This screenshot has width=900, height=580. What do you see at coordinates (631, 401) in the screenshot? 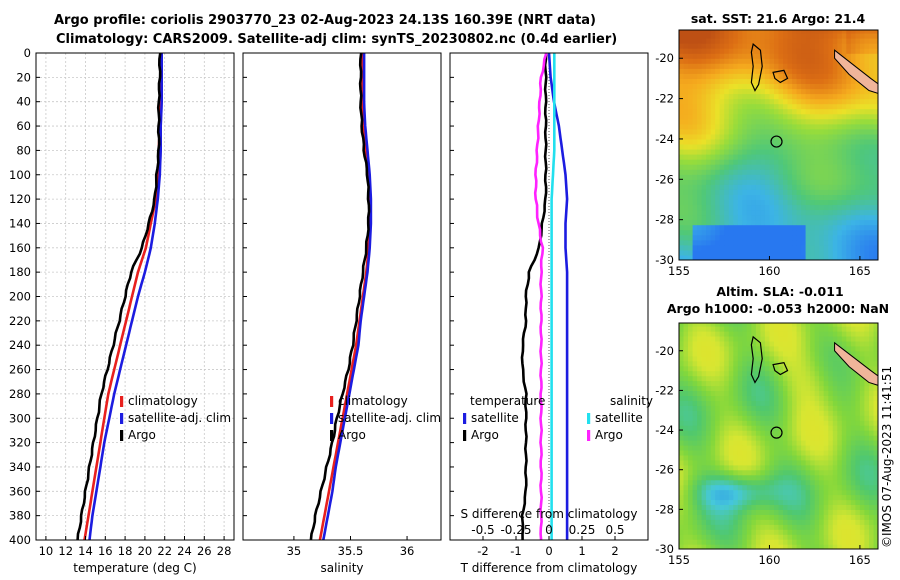
I see `legend-title-salinity: salinity` at bounding box center [631, 401].